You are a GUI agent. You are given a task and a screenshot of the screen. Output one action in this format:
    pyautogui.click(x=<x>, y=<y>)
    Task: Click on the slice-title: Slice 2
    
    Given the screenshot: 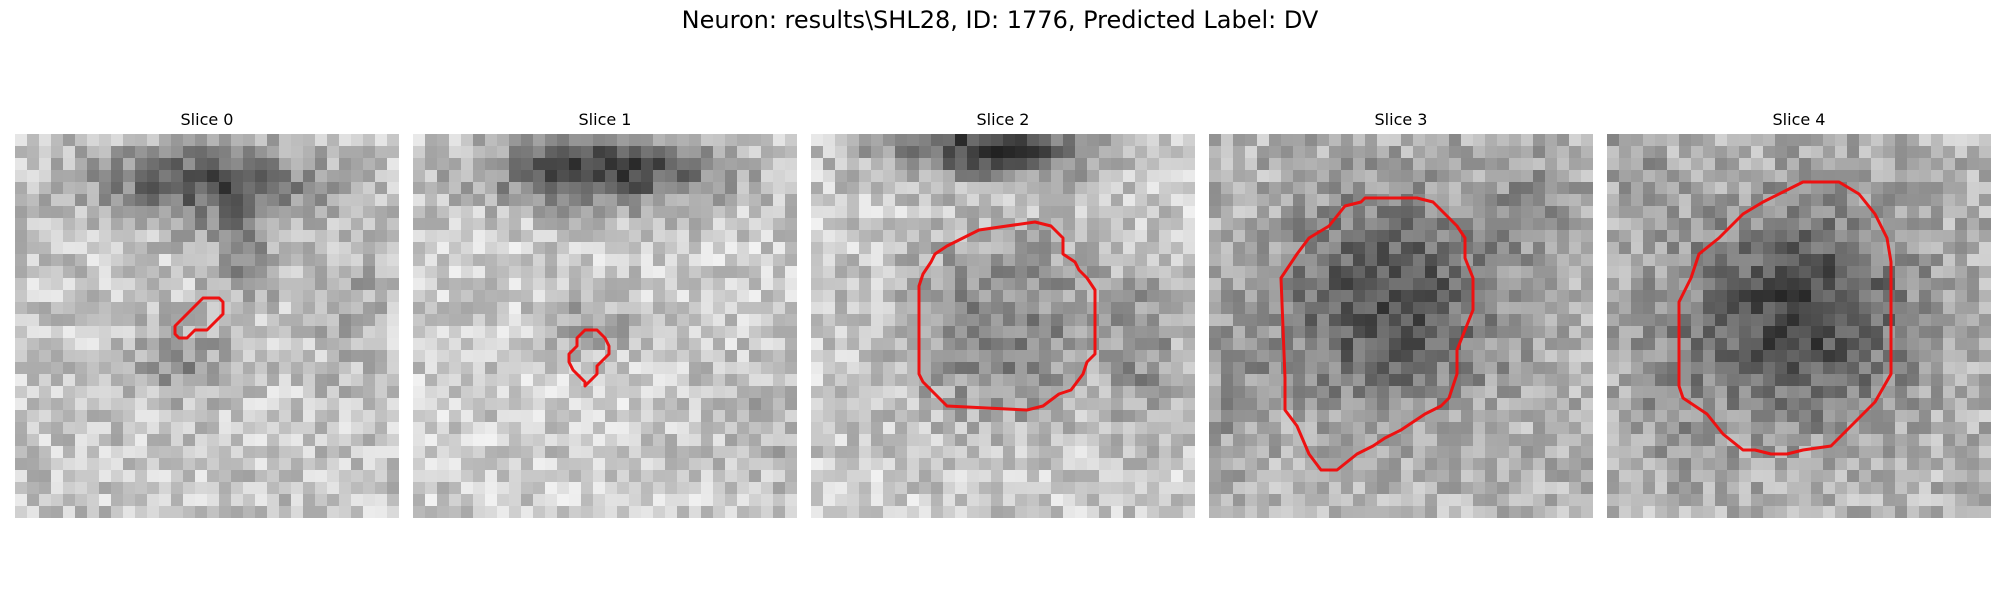 What is the action you would take?
    pyautogui.click(x=1003, y=119)
    